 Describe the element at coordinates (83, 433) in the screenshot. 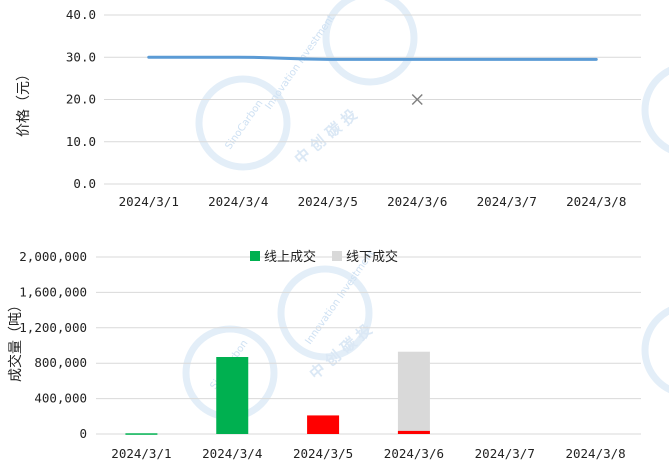

I see `y-tick-label: 0` at that location.